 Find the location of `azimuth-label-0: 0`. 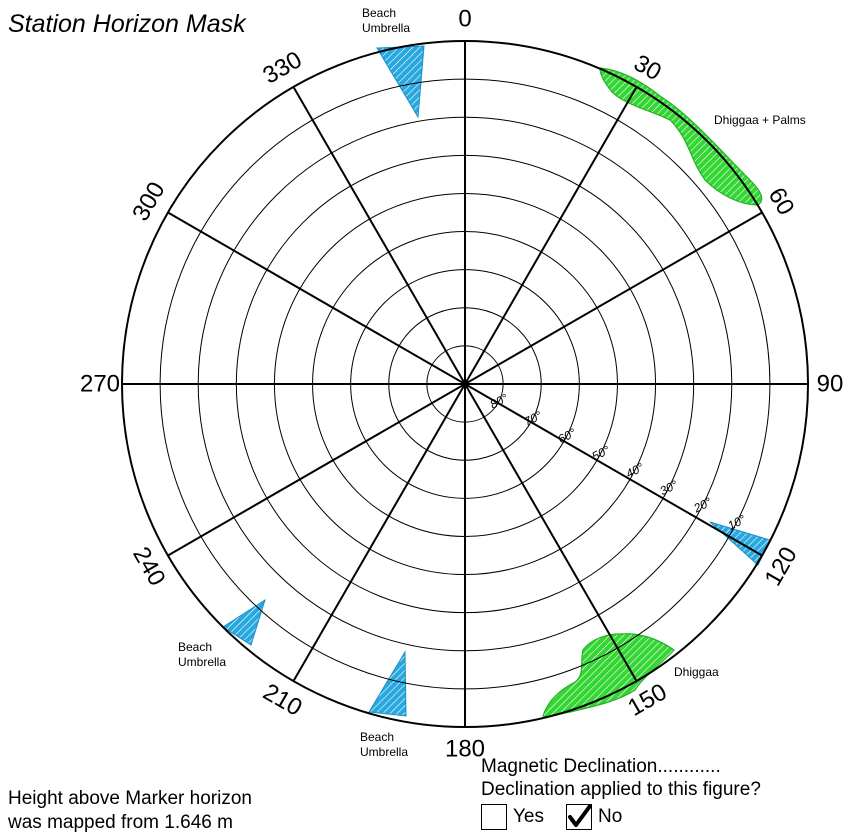

azimuth-label-0: 0 is located at coordinates (464, 19).